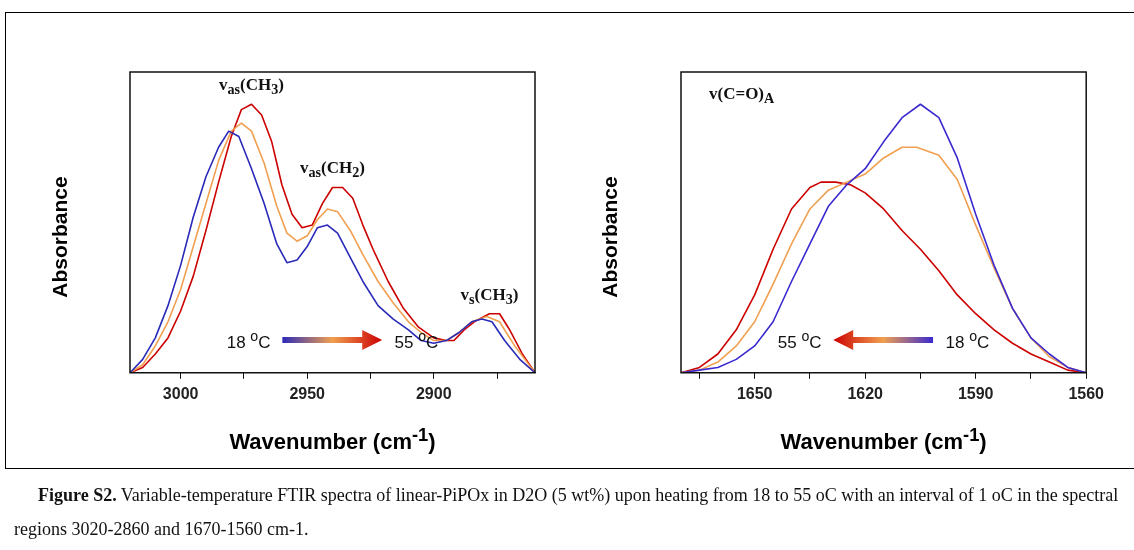 This screenshot has height=550, width=1134. I want to click on x-tick-label: 1560, so click(1086, 393).